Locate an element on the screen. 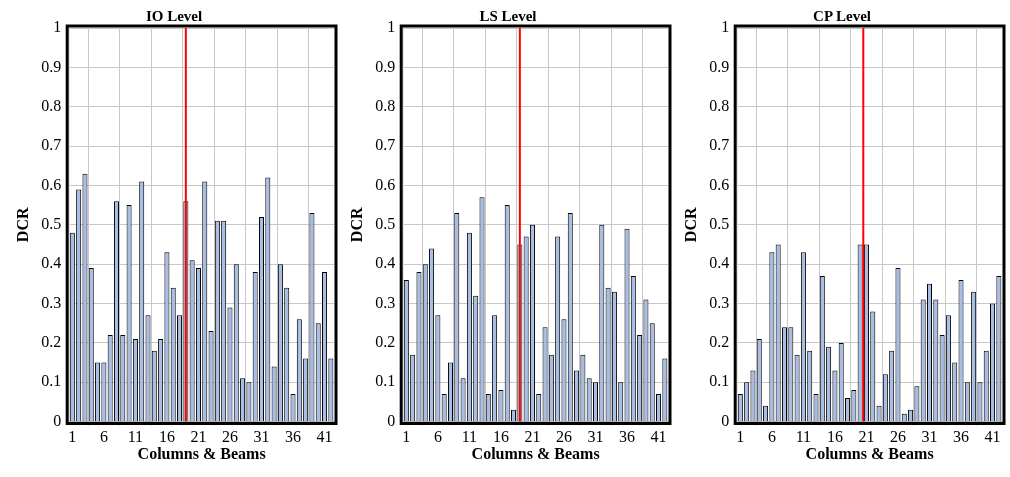 The image size is (1010, 477). chart-title: LS Level is located at coordinates (508, 15).